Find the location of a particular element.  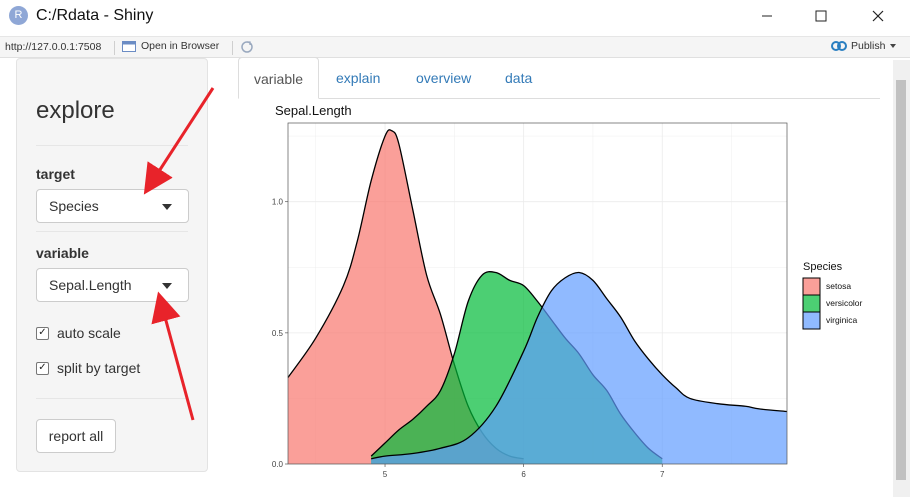

open-in-browser-label: Open in Browser is located at coordinates (180, 46).